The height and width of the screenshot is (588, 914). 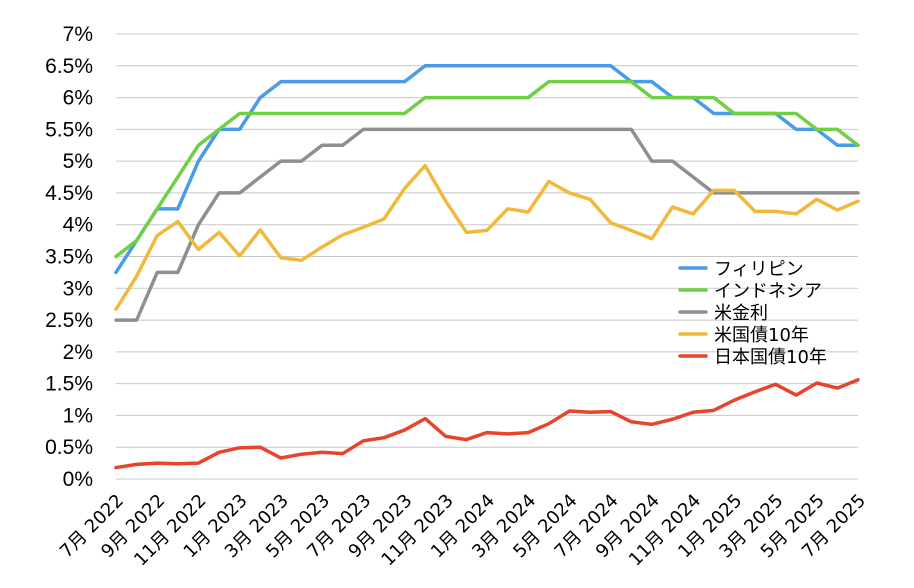 I want to click on y-tick-label: 3%, so click(x=78, y=288).